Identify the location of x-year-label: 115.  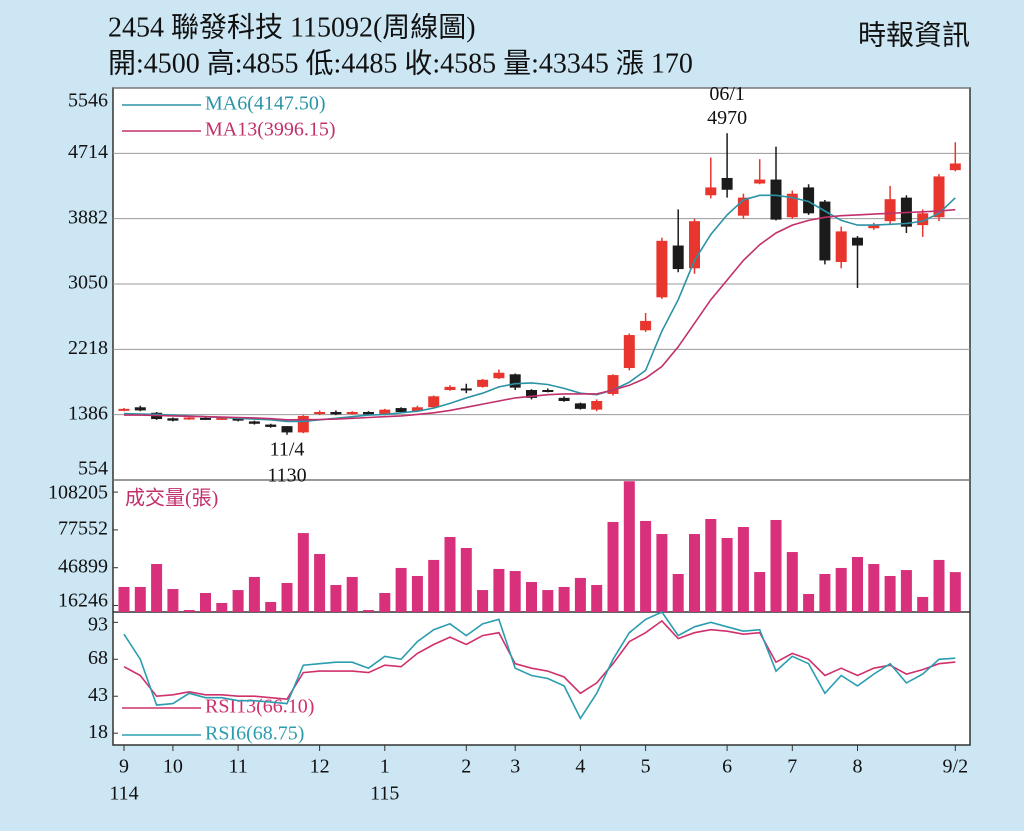
(384, 794).